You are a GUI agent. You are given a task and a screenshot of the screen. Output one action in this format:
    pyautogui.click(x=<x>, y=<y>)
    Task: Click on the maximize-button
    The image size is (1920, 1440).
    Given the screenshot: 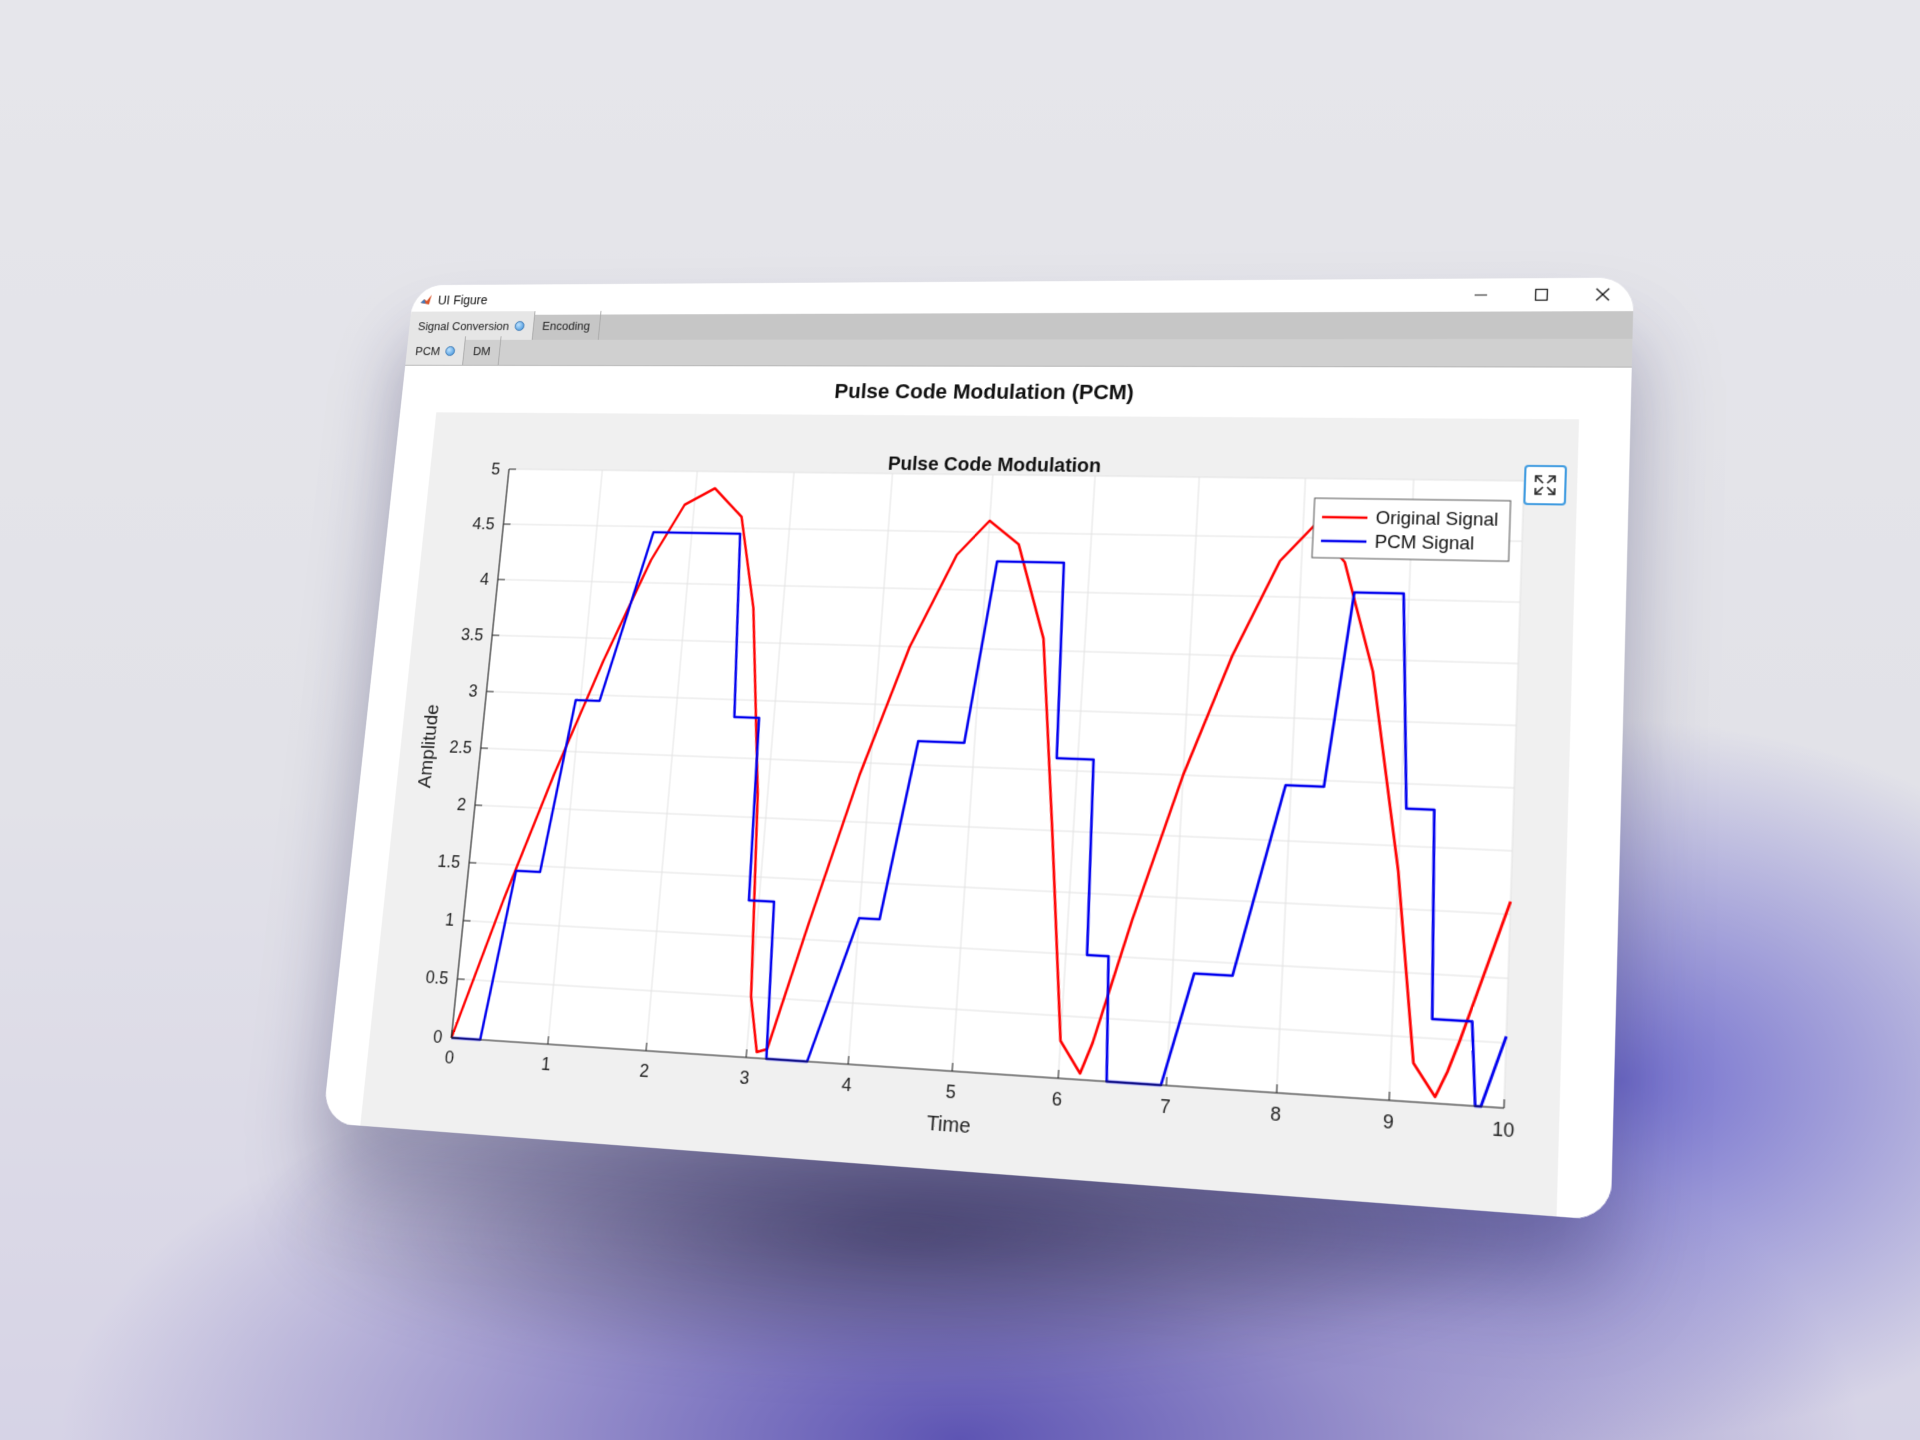 What is the action you would take?
    pyautogui.click(x=1542, y=295)
    